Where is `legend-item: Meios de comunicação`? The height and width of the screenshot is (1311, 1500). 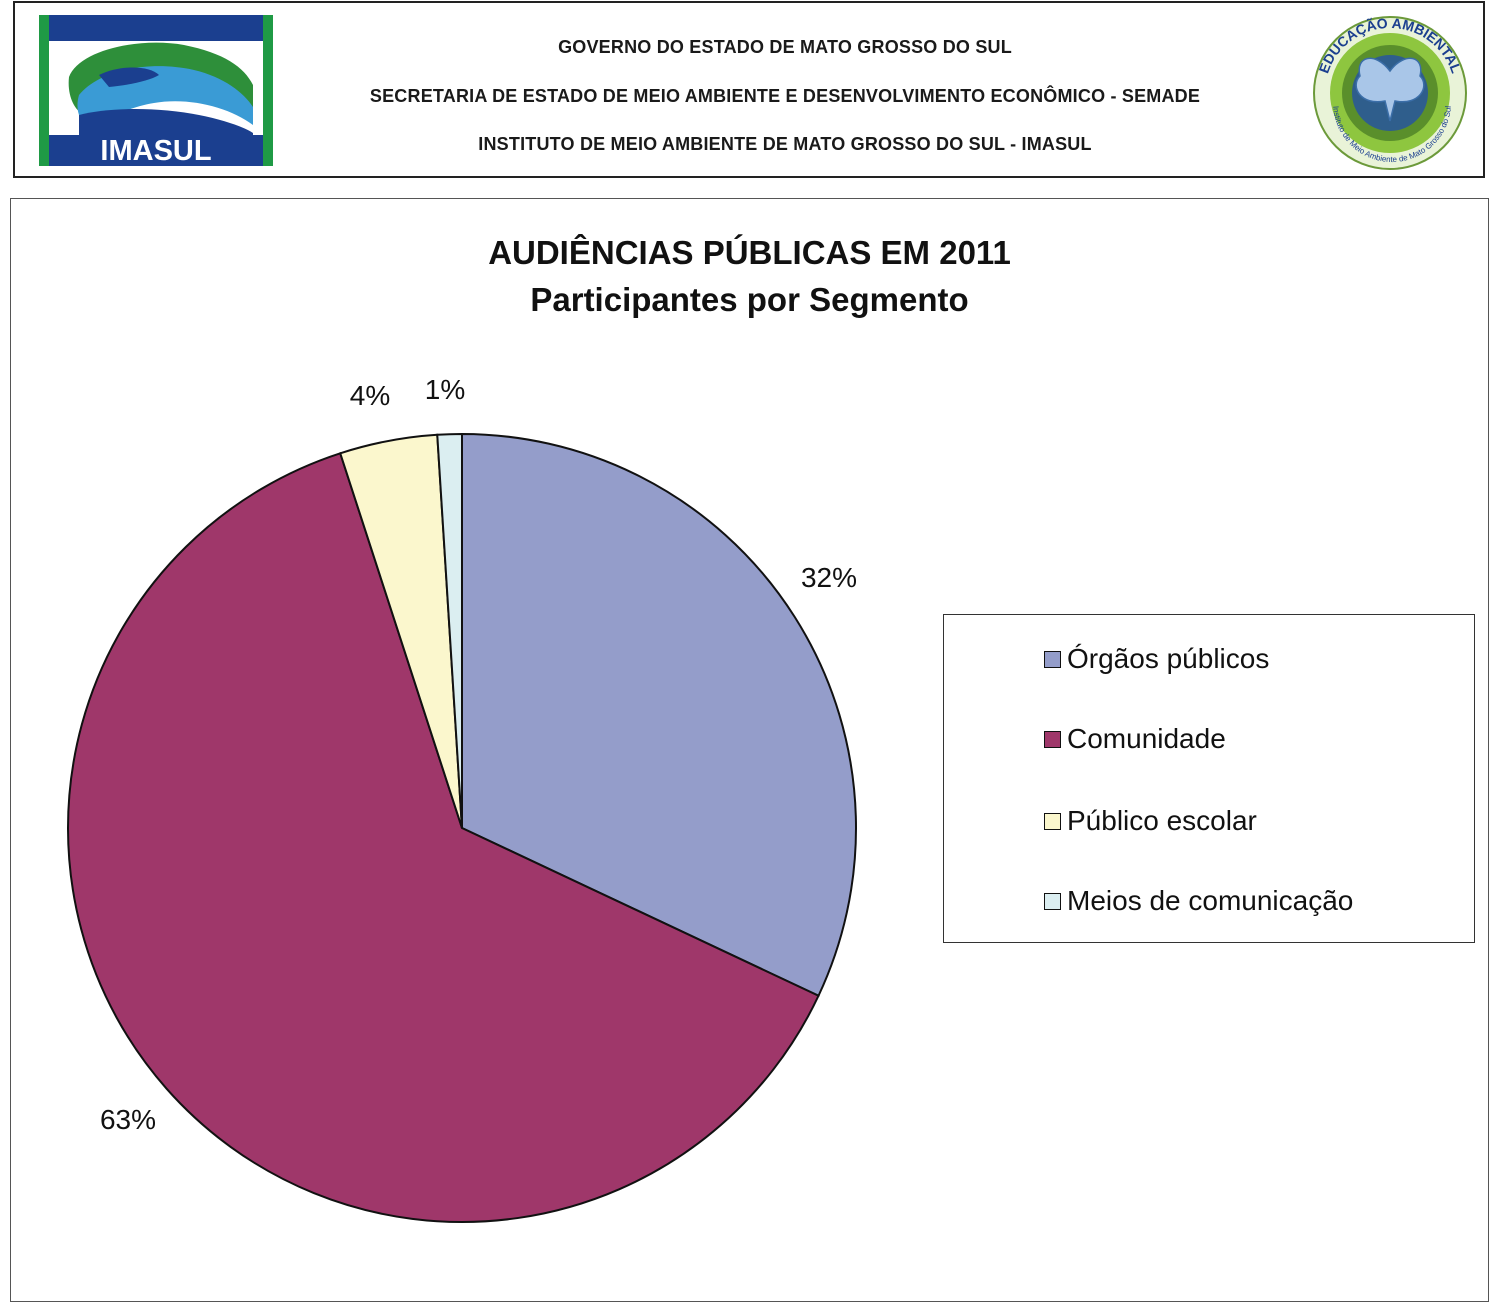 legend-item: Meios de comunicação is located at coordinates (1198, 901).